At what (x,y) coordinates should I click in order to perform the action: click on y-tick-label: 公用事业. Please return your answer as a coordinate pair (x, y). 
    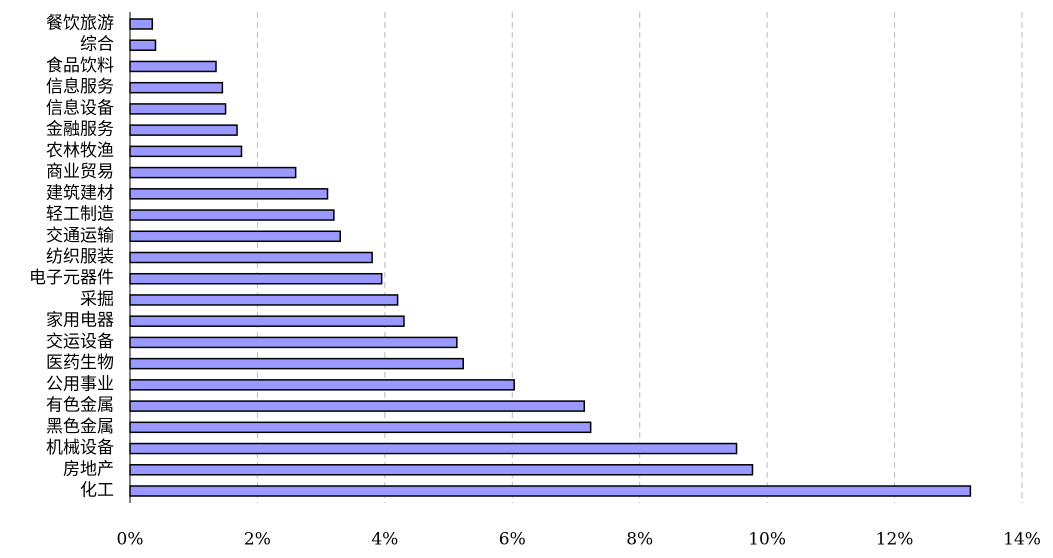
    Looking at the image, I should click on (80, 384).